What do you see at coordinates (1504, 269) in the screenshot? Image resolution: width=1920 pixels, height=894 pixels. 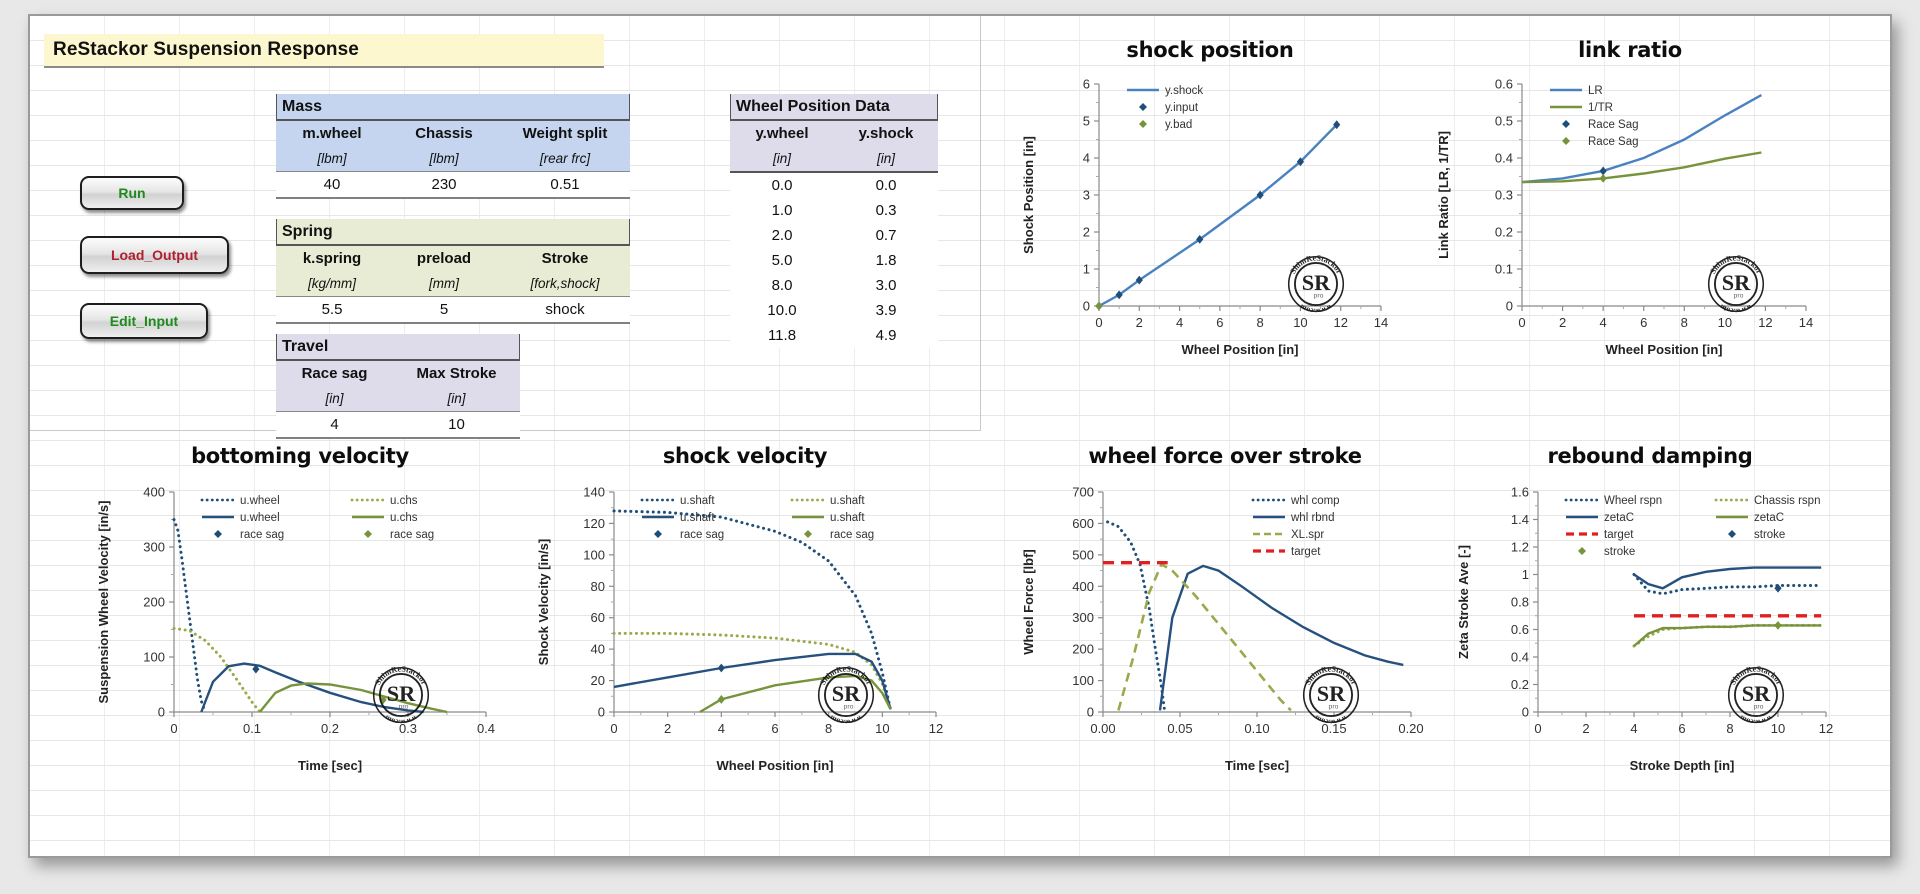 I see `svg-text: 0.1` at bounding box center [1504, 269].